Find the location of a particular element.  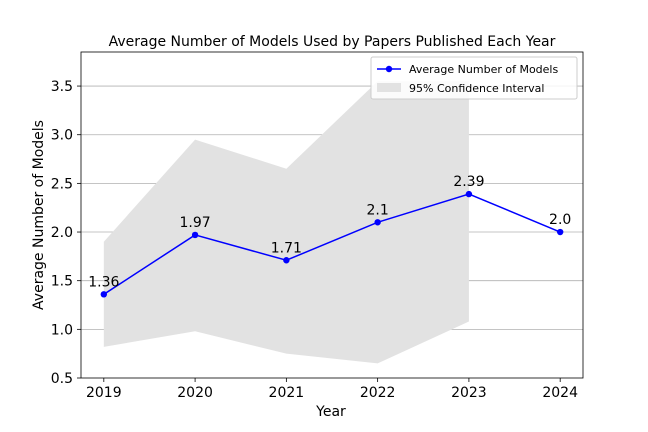

legend-box is located at coordinates (474, 78).